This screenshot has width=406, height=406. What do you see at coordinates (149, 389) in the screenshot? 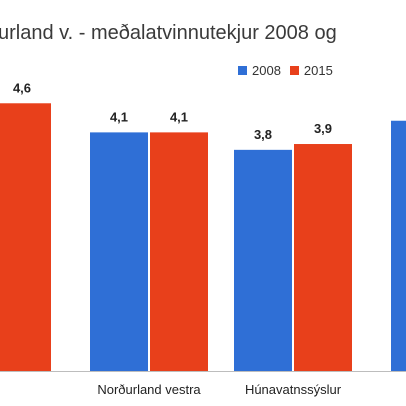
I see `category-label-1: Norðurland vestra` at bounding box center [149, 389].